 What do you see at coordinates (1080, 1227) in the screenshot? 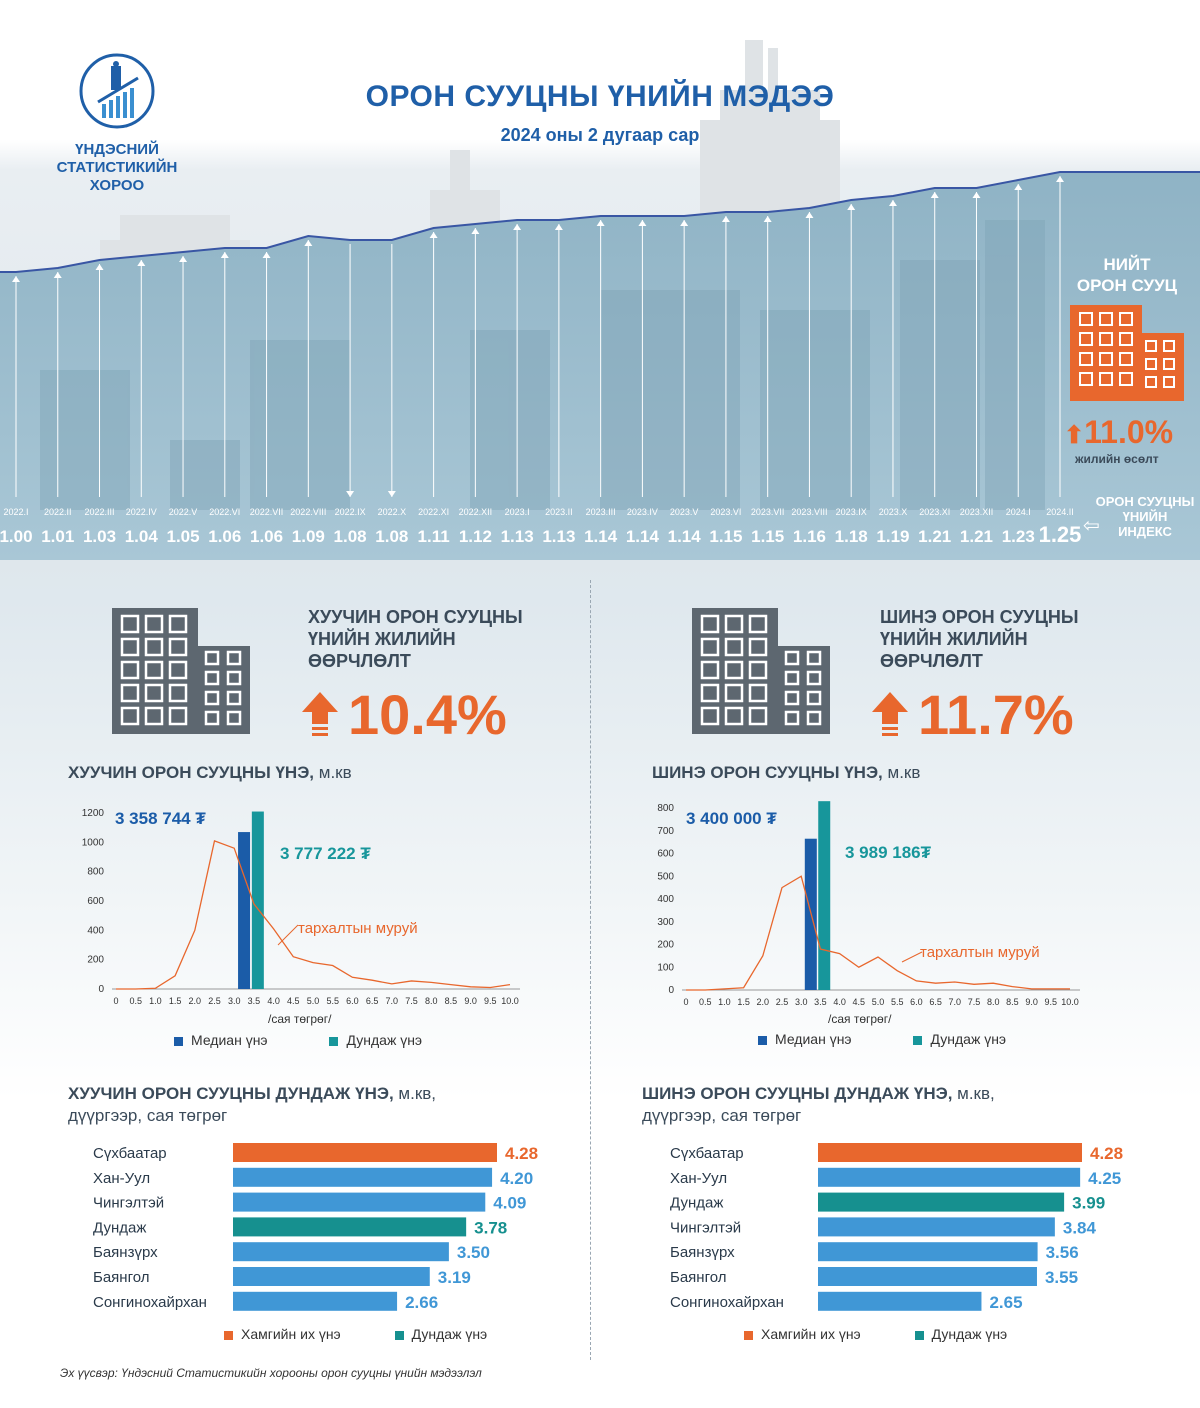
I see `district-value: 3.84` at bounding box center [1080, 1227].